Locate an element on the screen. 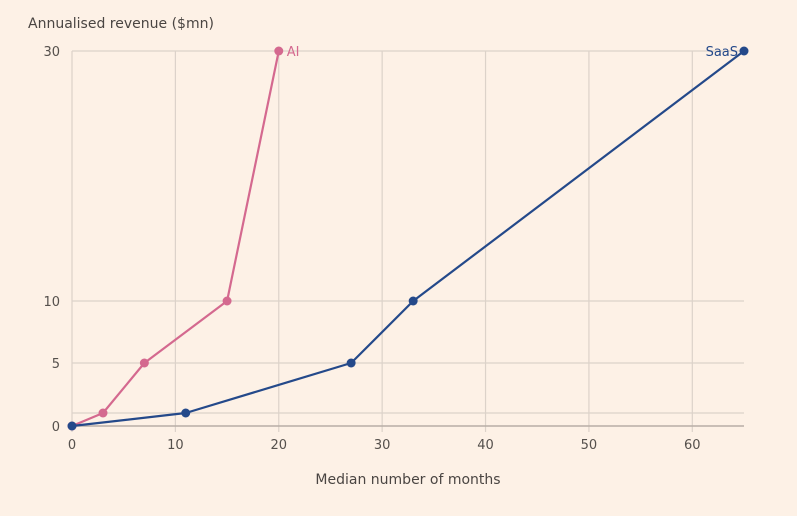 Image resolution: width=797 pixels, height=516 pixels. y-axis-title: Annualised revenue ($mn) is located at coordinates (121, 24).